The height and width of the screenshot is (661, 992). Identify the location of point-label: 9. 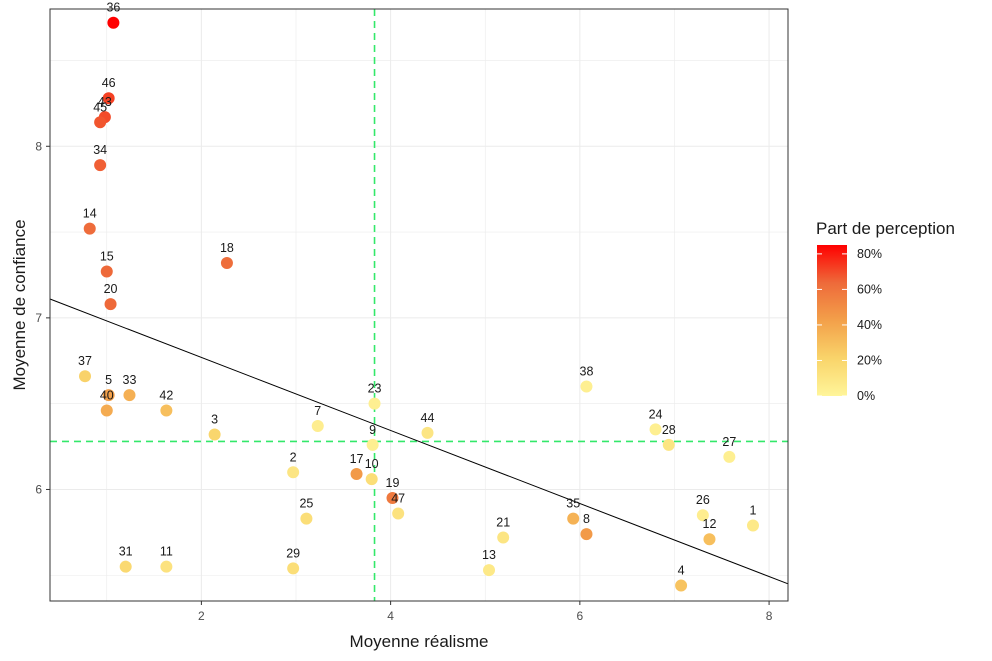
(372, 430).